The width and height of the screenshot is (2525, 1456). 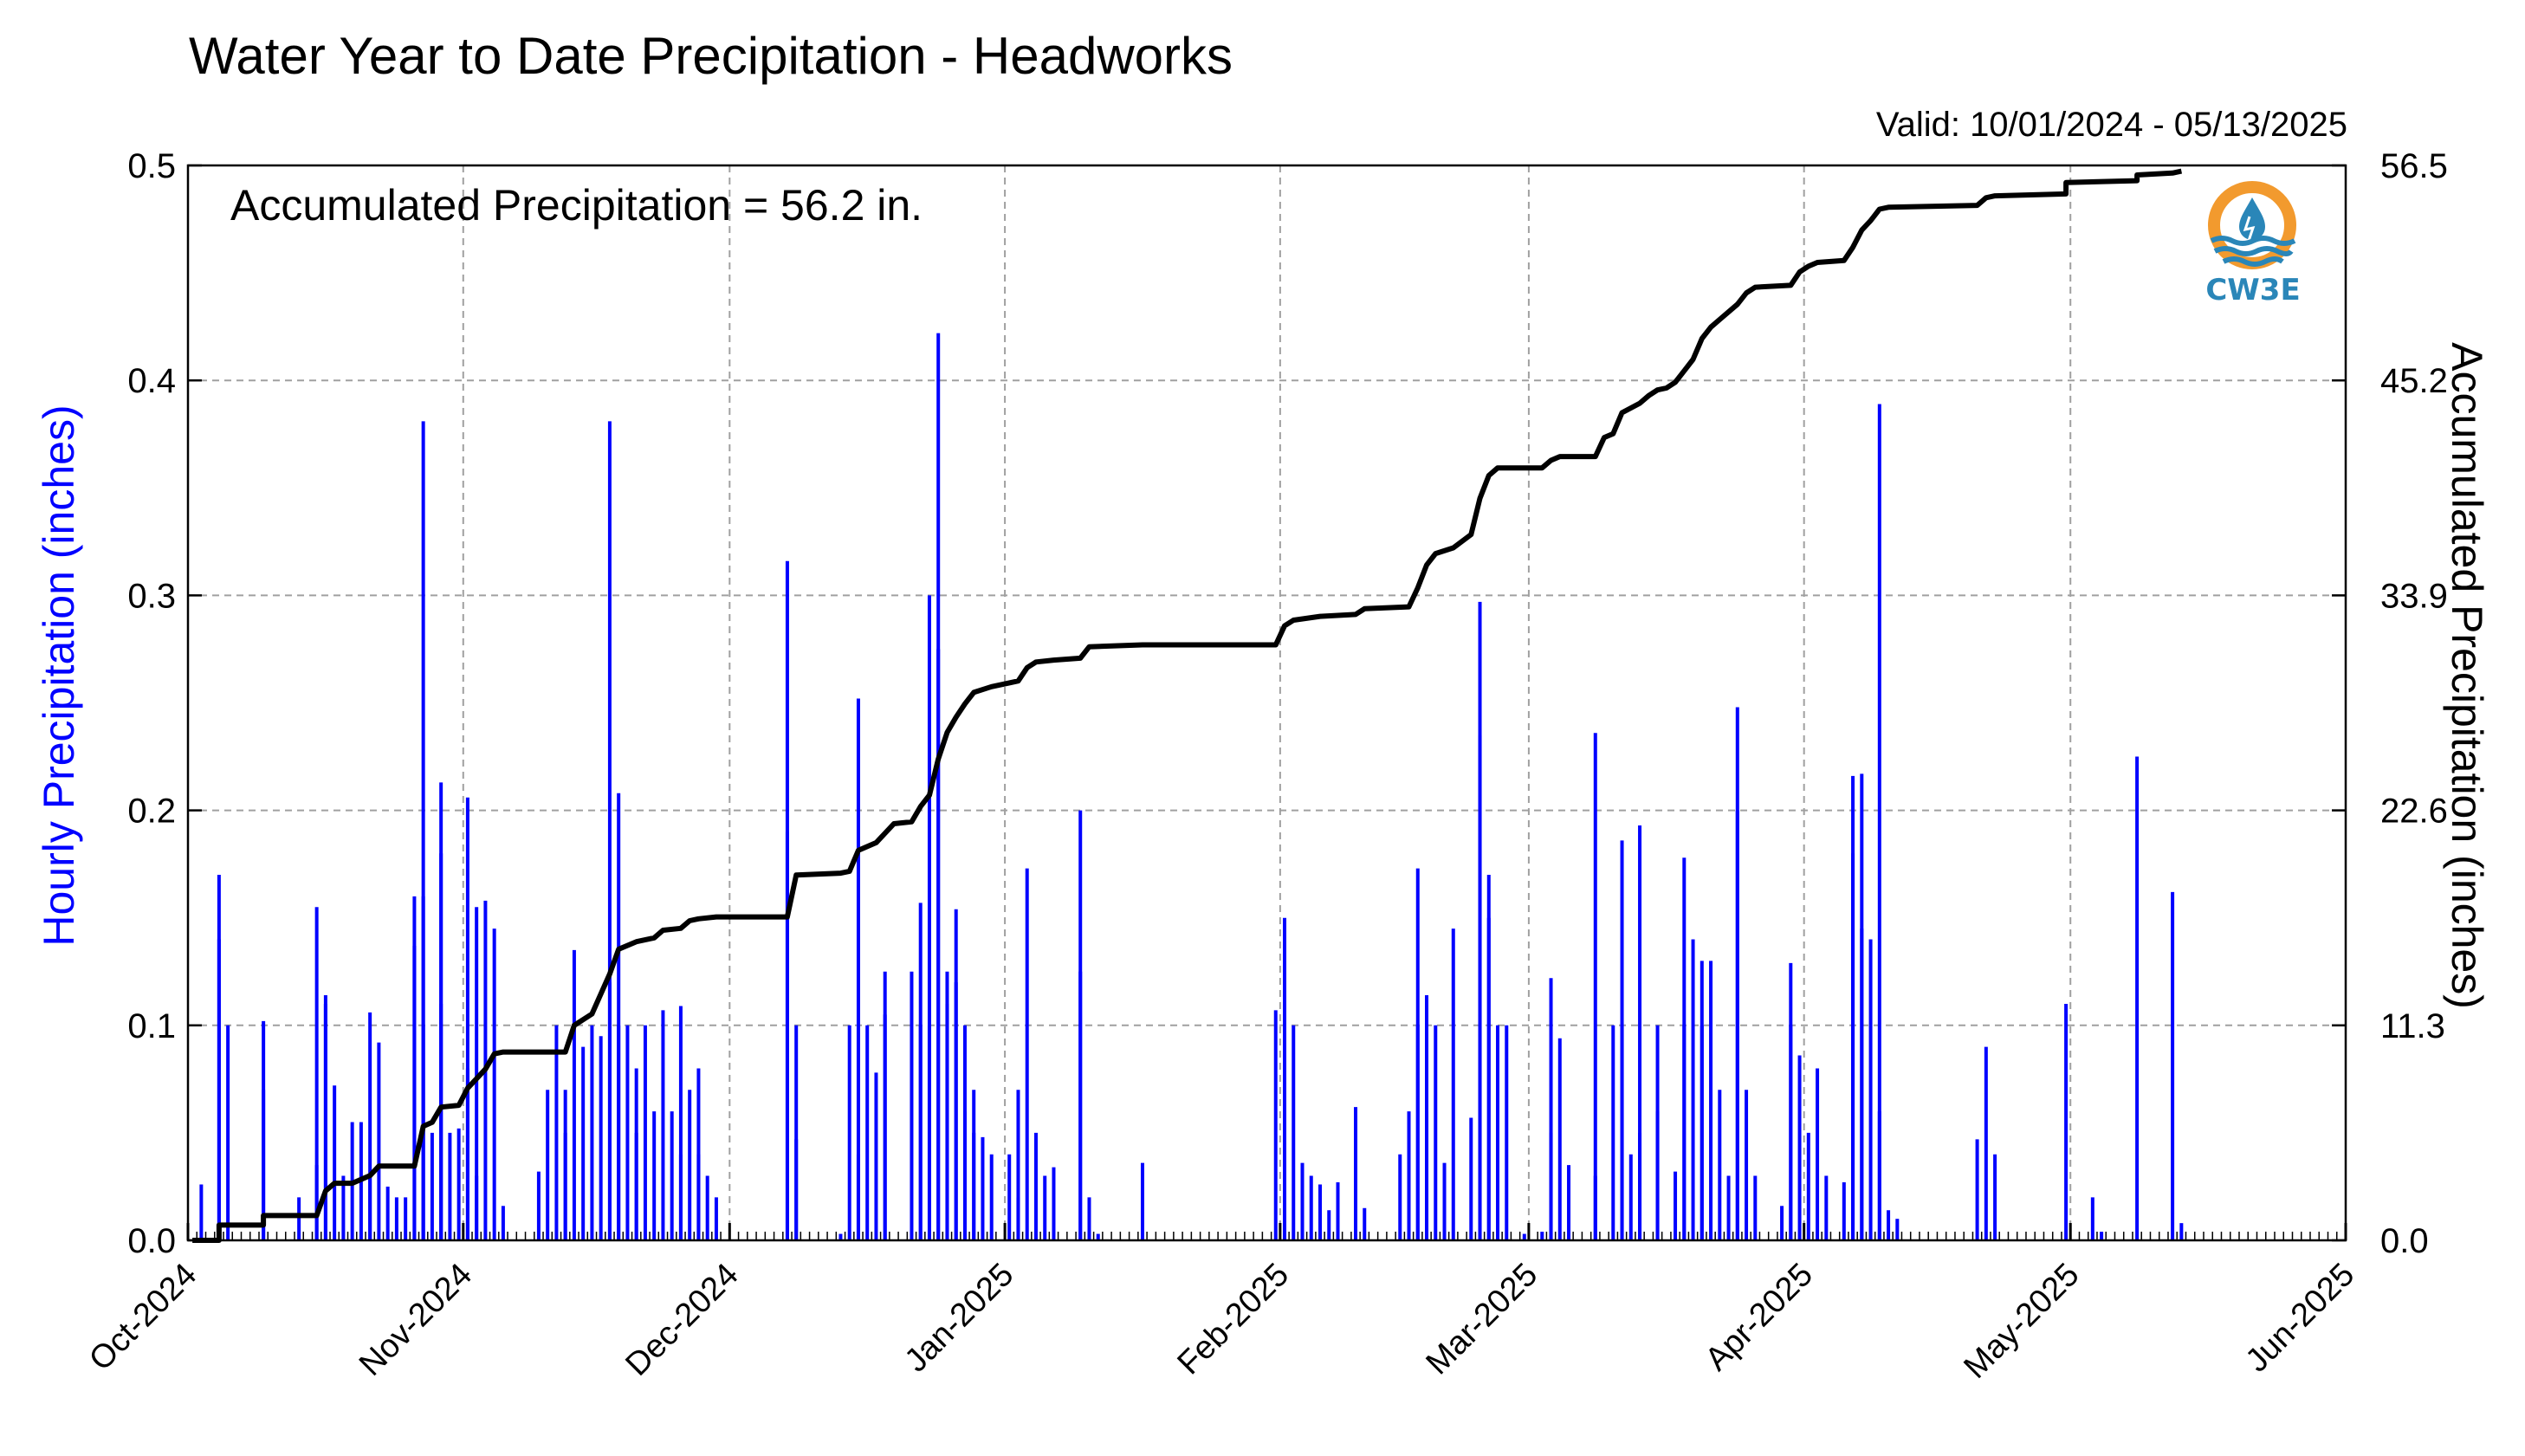 What do you see at coordinates (151, 381) in the screenshot?
I see `y-tick-label-left: 0.4` at bounding box center [151, 381].